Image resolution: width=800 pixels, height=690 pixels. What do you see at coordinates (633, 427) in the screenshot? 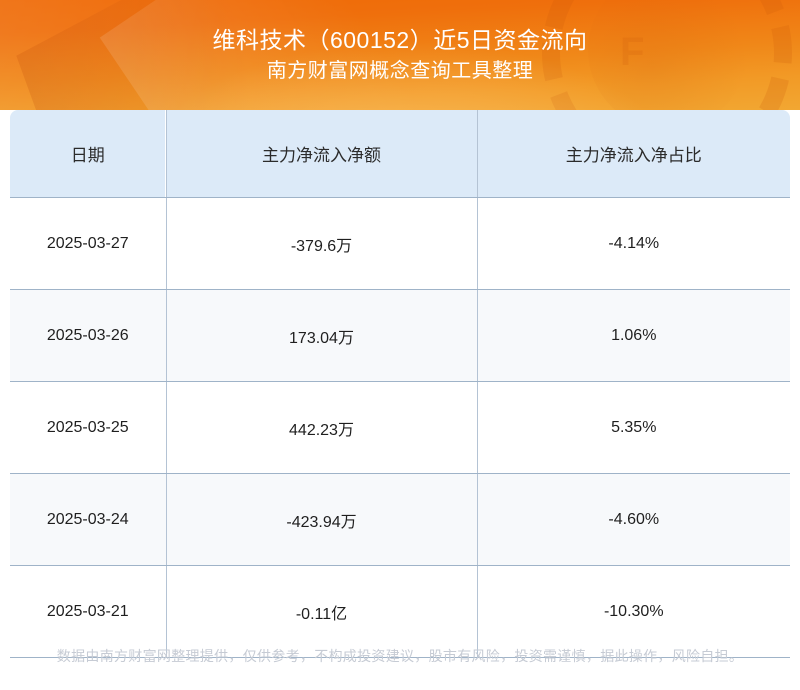
I see `cell-net-ratio: 5.35%` at bounding box center [633, 427].